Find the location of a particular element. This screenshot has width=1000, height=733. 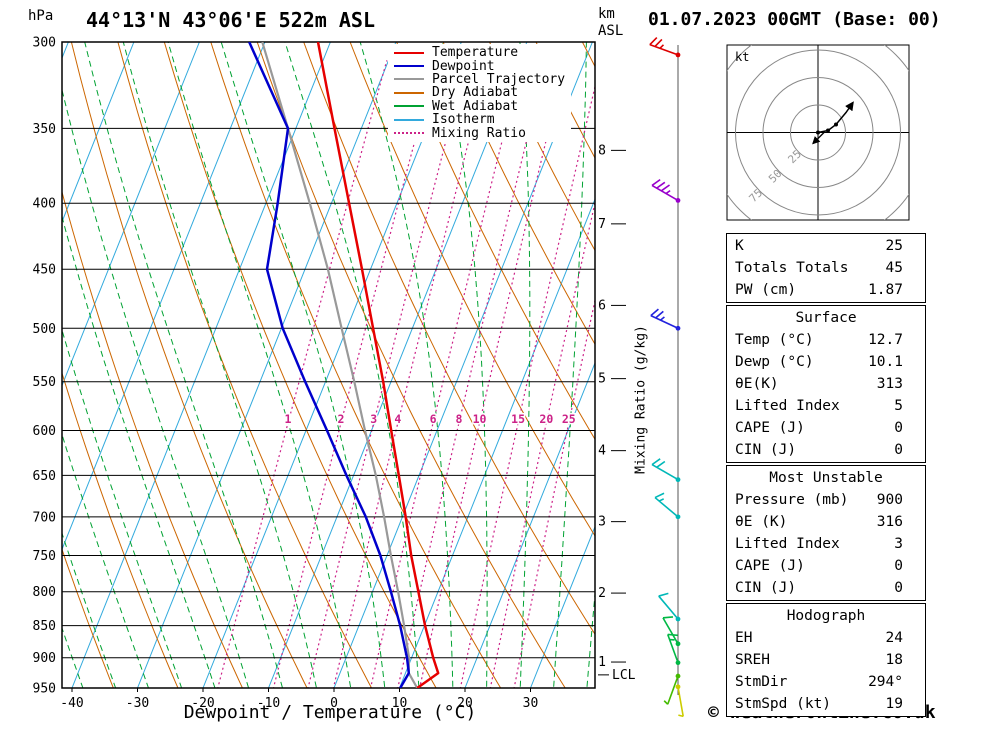

legend-item-mixing-ratio: Mixing Ratio is located at coordinates (479, 133).